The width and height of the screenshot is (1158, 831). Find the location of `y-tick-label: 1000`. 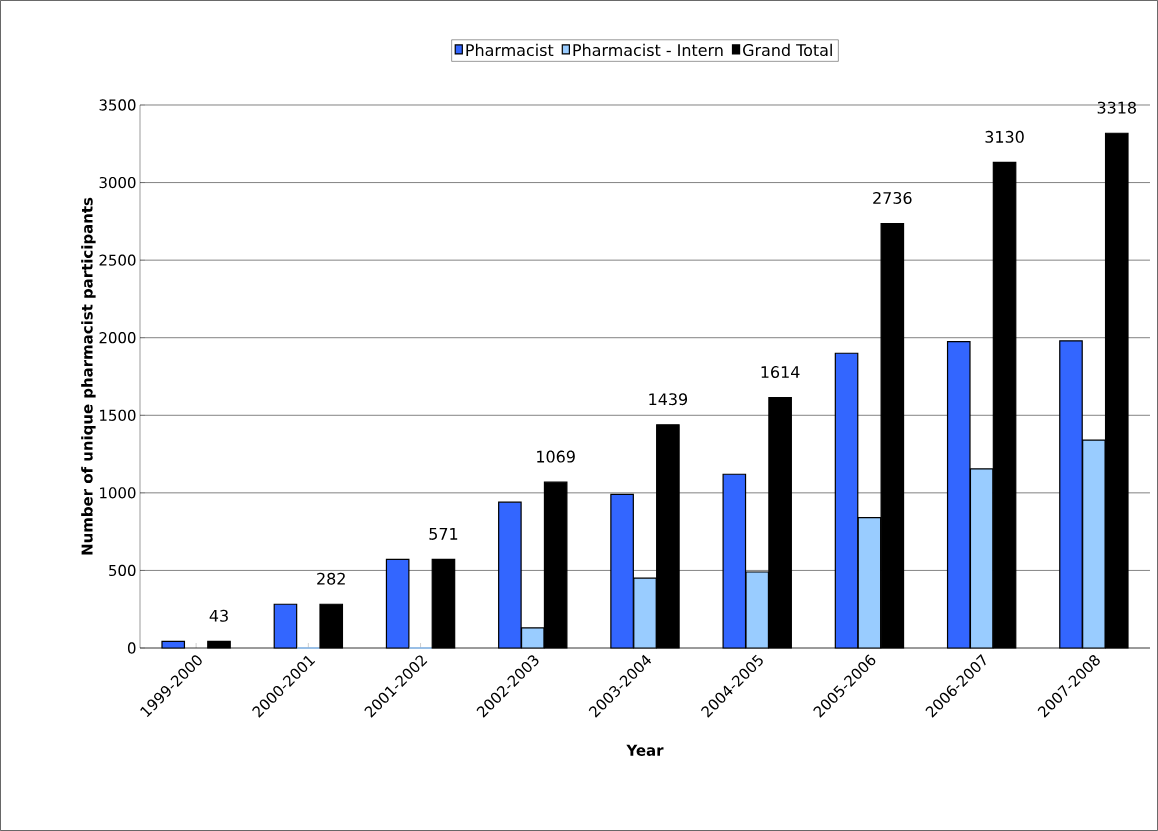

y-tick-label: 1000 is located at coordinates (118, 493).